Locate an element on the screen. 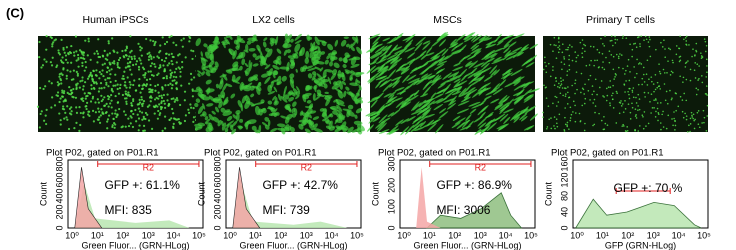  x-tick-label: 10² is located at coordinates (627, 235).